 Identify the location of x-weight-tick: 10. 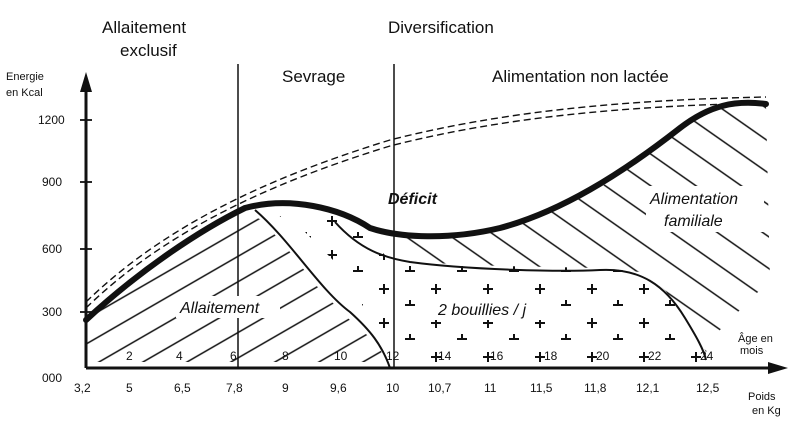
(393, 388).